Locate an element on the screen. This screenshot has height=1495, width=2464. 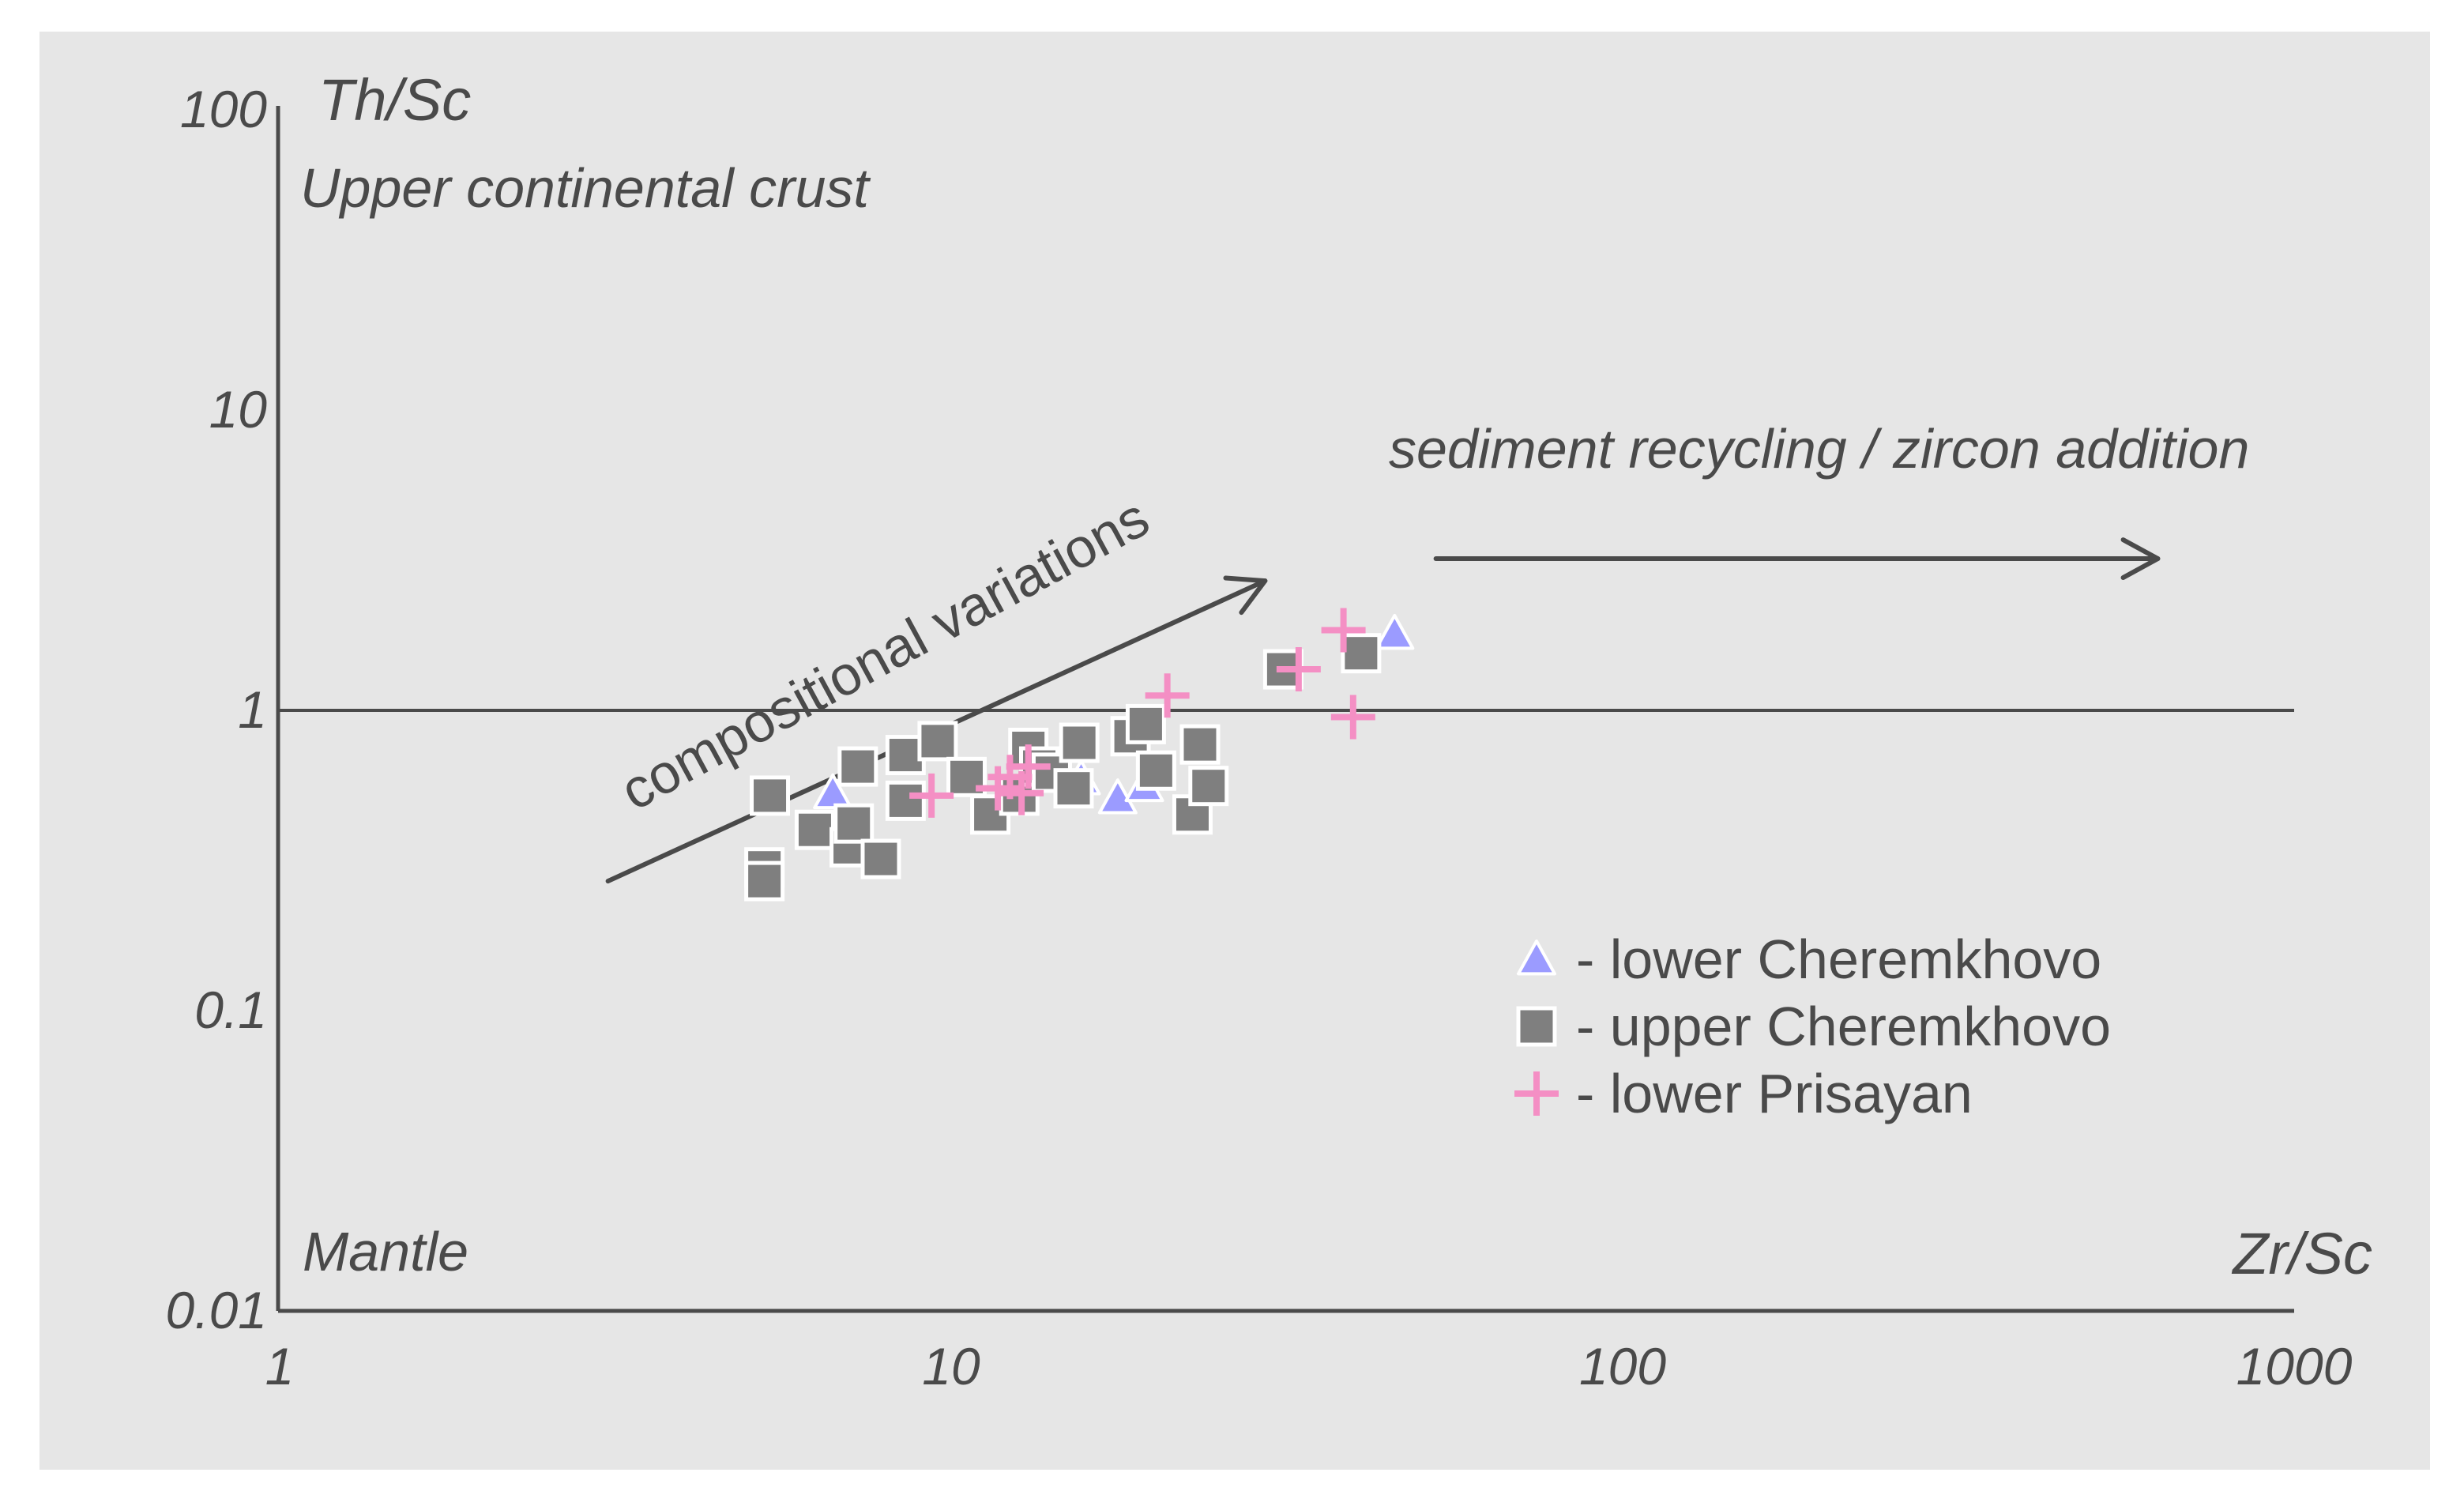
x-axis-label: Zr/Sc is located at coordinates (2301, 1253).